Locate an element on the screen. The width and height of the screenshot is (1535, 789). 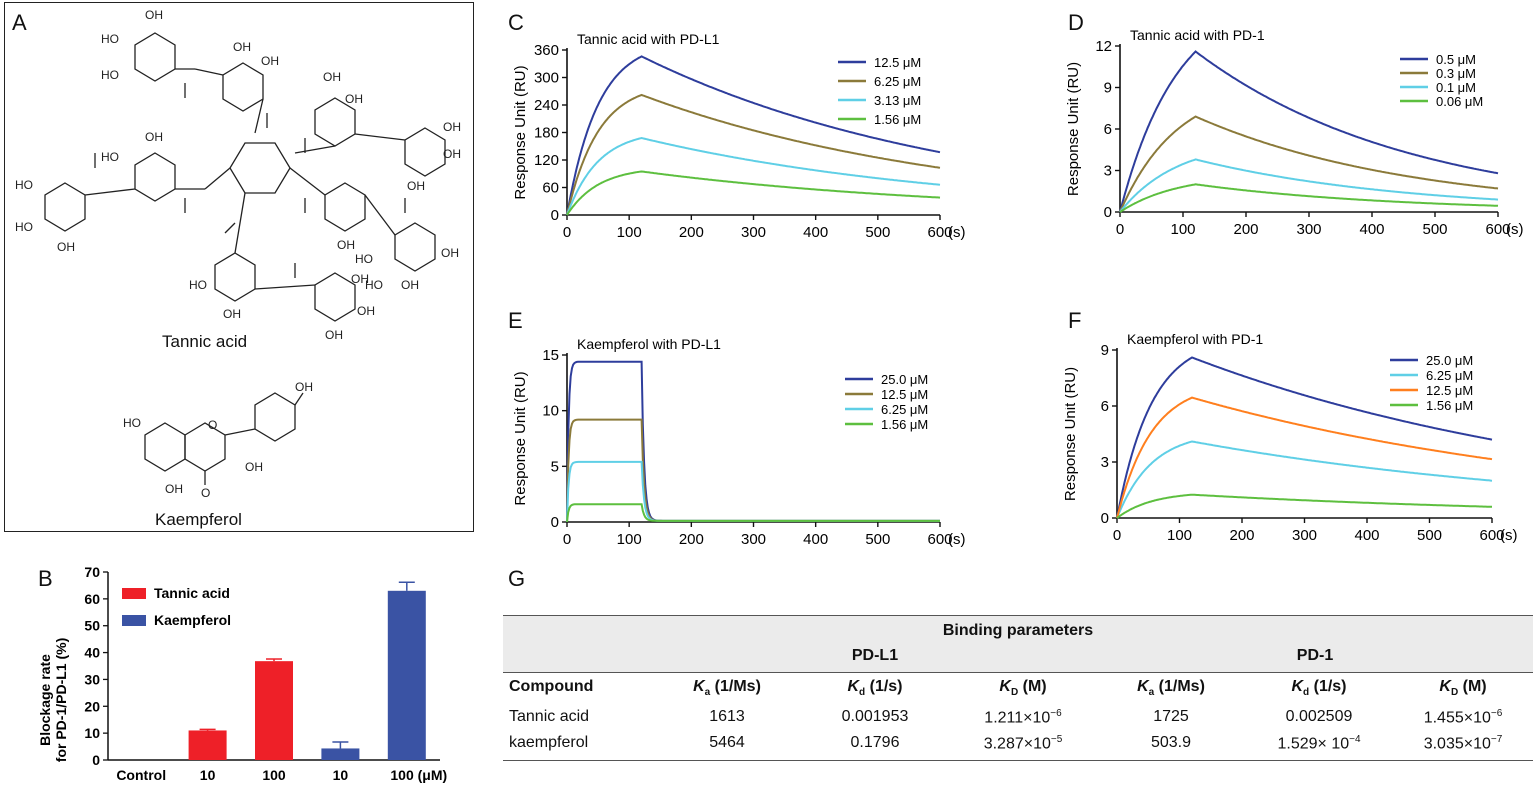
col-compound: Compound is located at coordinates (551, 686).